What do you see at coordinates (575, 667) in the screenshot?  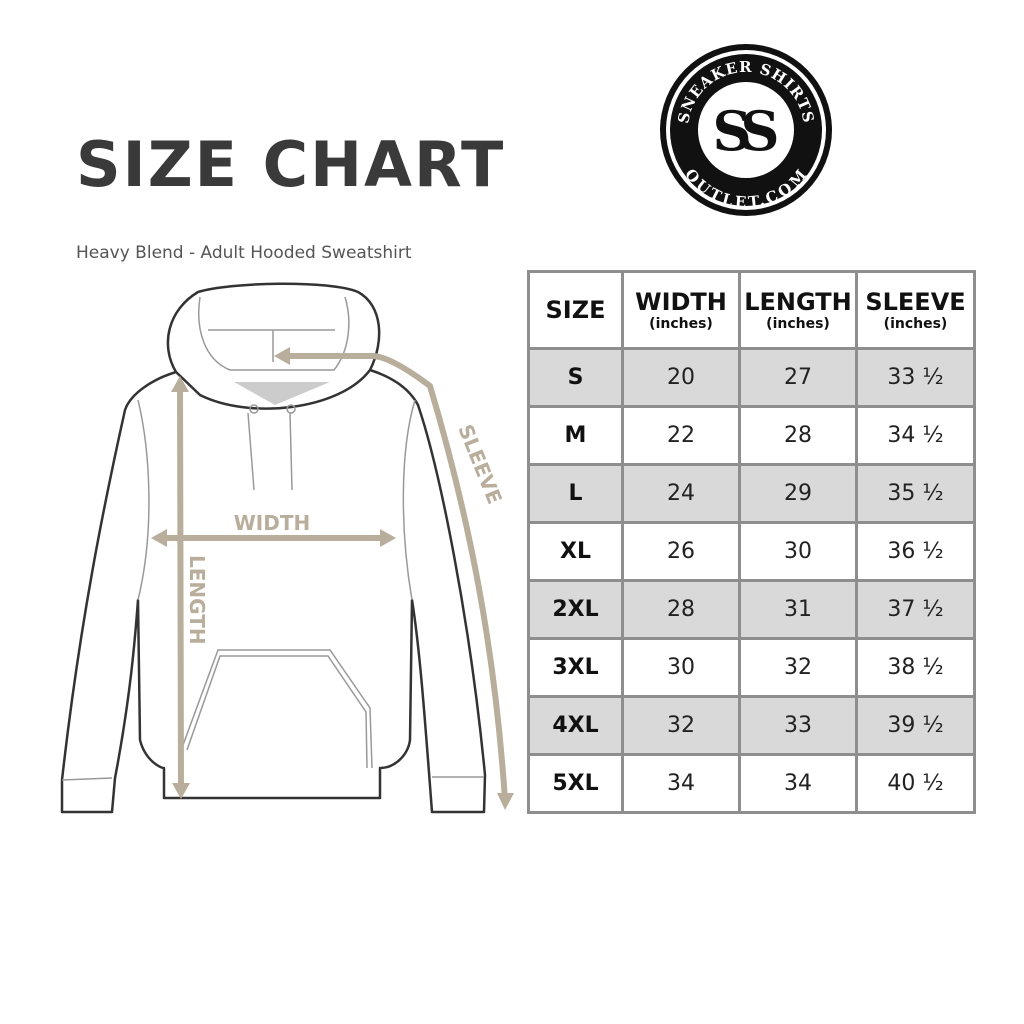 I see `cell-size: 3XL` at bounding box center [575, 667].